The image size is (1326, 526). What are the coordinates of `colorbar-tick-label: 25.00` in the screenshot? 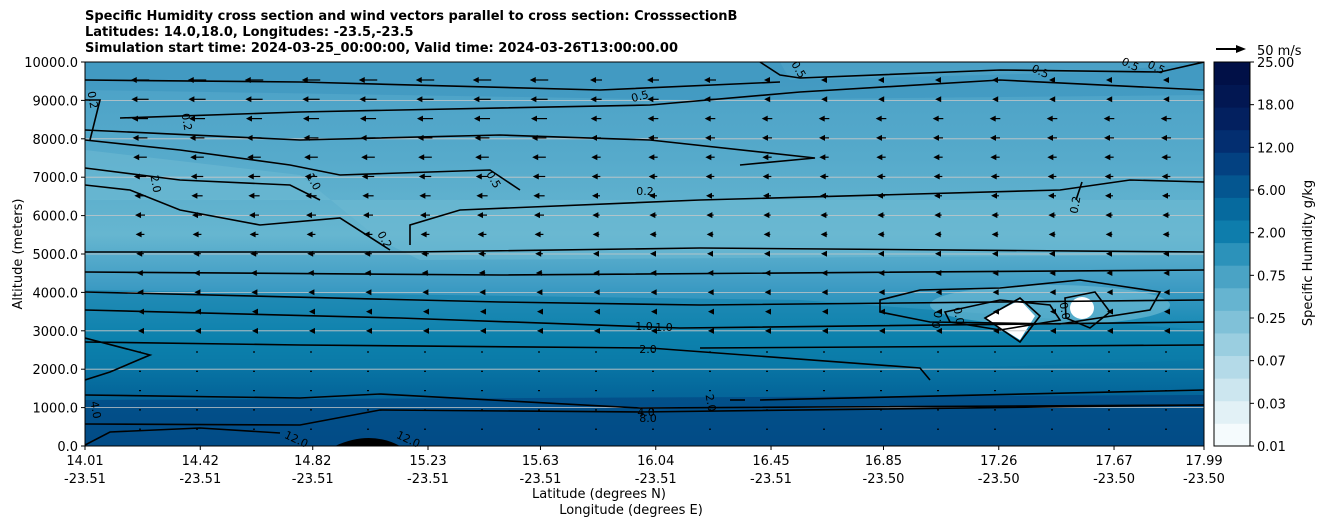 It's located at (1275, 63).